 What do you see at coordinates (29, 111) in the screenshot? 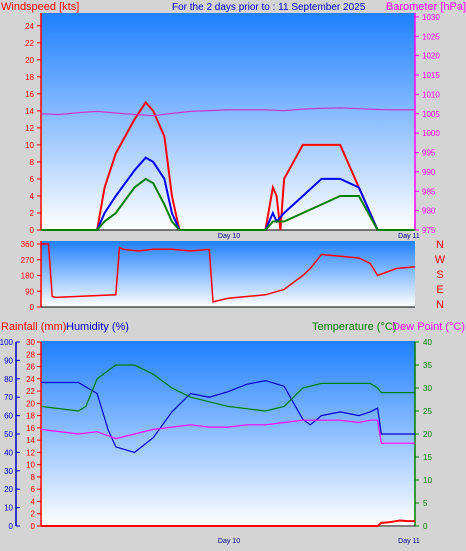
I see `wind-tick-label: 14` at bounding box center [29, 111].